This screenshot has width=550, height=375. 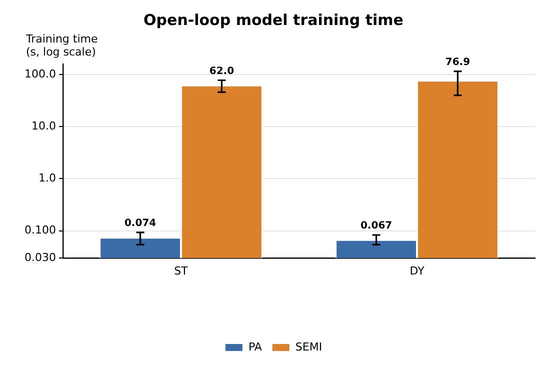 What do you see at coordinates (457, 62) in the screenshot?
I see `data-label: 76.9` at bounding box center [457, 62].